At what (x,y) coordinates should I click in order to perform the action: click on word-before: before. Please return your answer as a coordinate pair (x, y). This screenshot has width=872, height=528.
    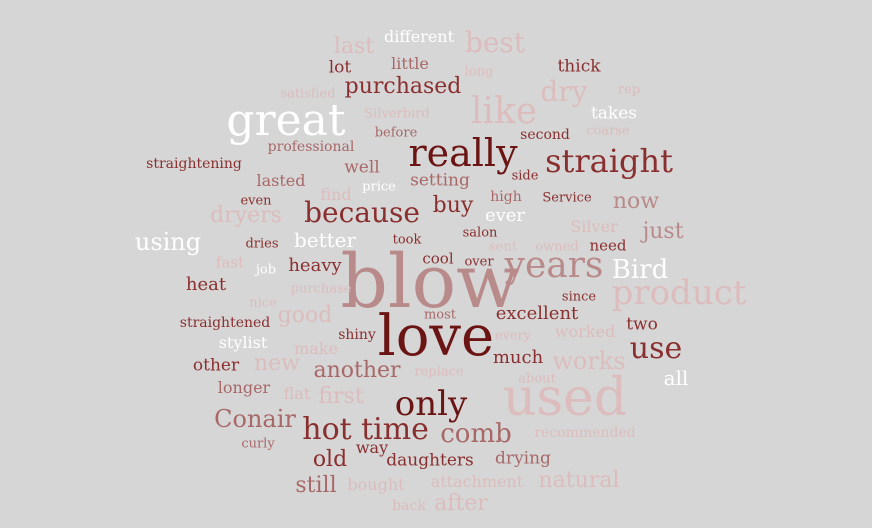
    Looking at the image, I should click on (396, 133).